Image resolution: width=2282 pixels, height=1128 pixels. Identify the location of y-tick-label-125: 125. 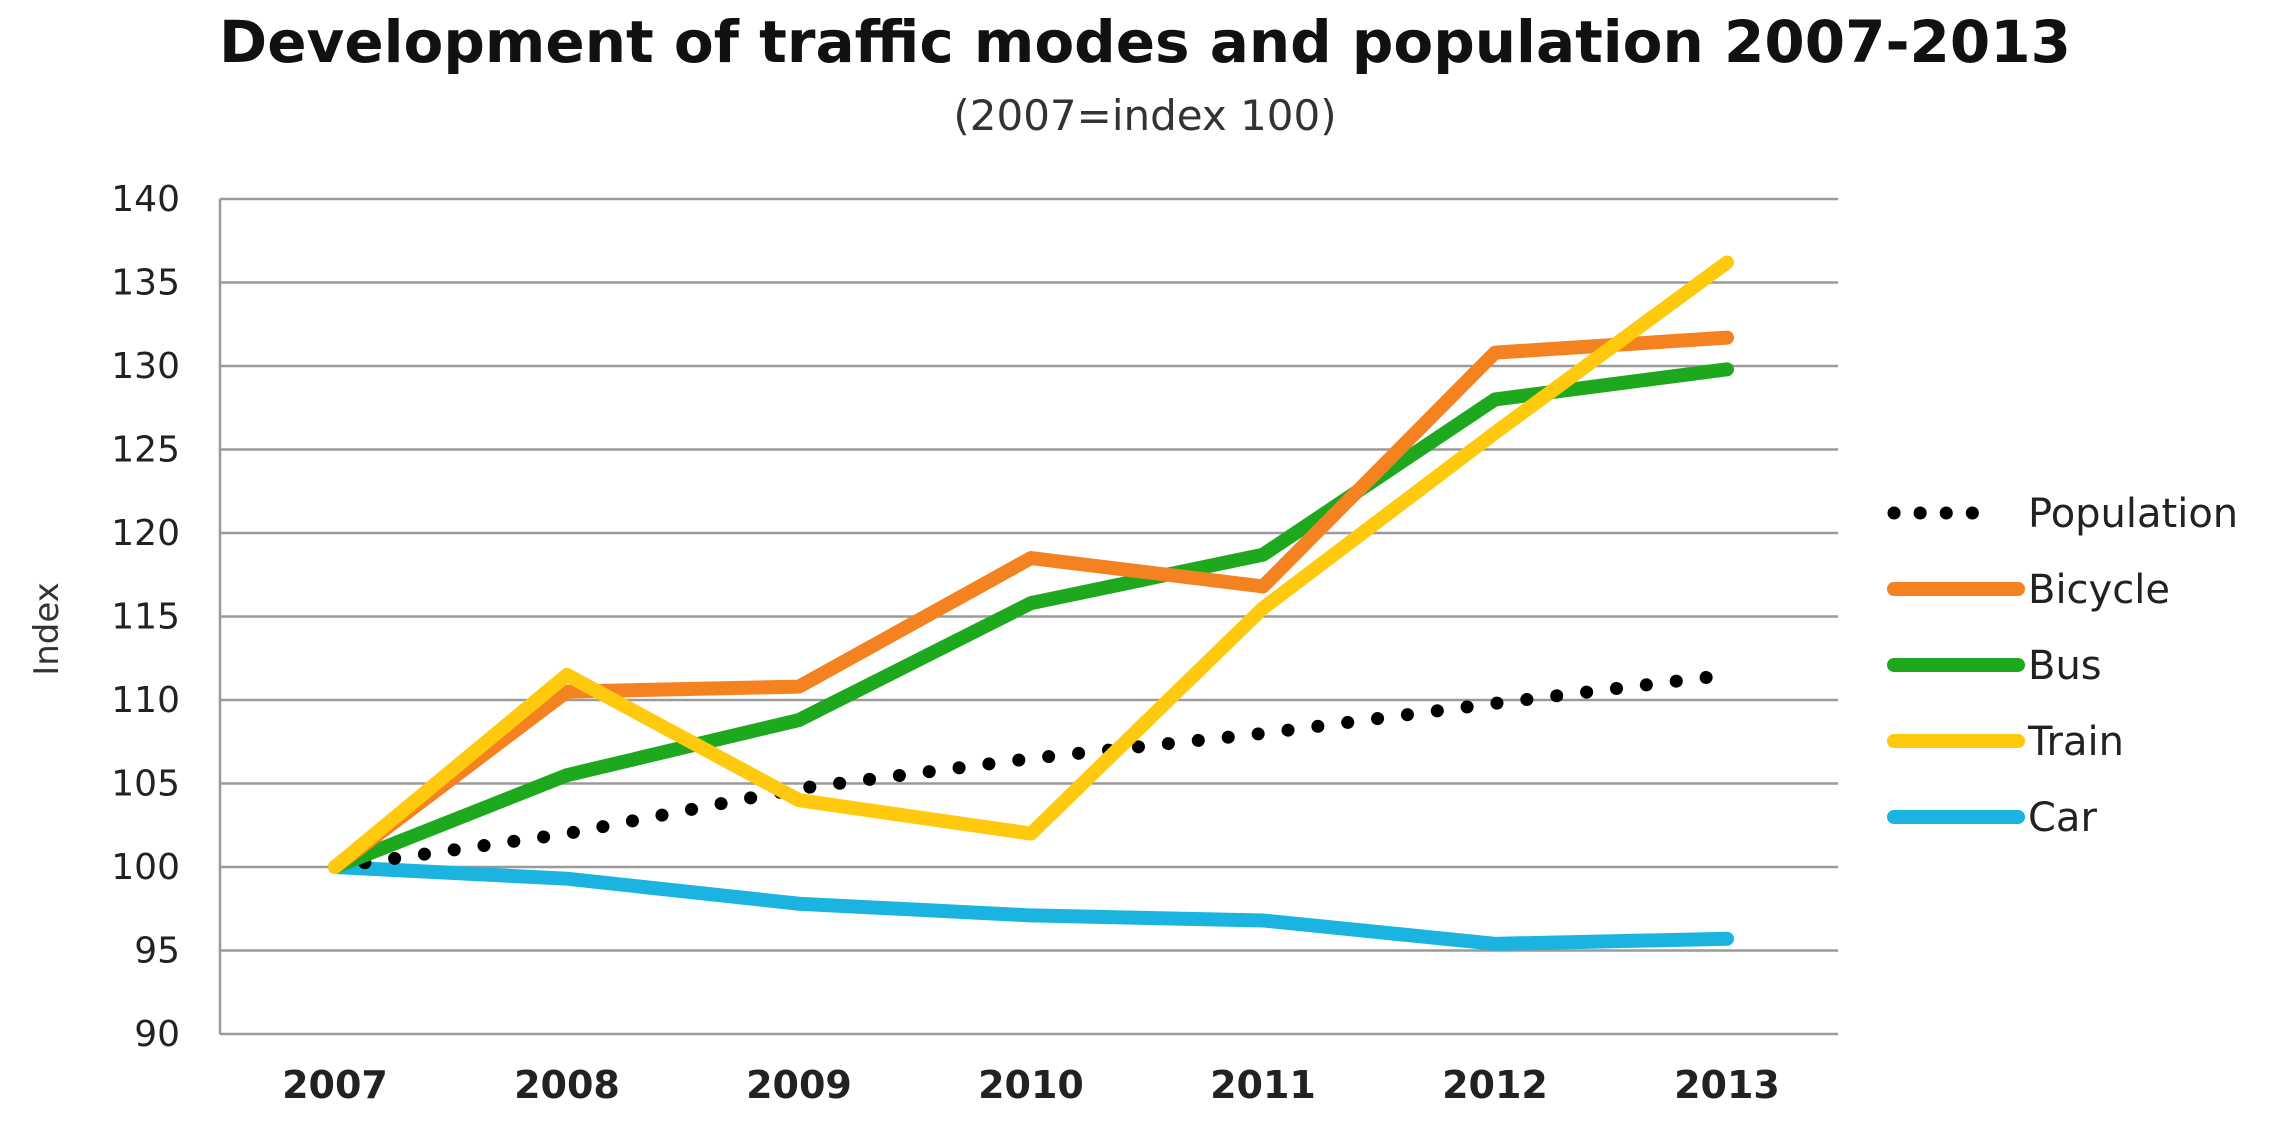
(145, 450).